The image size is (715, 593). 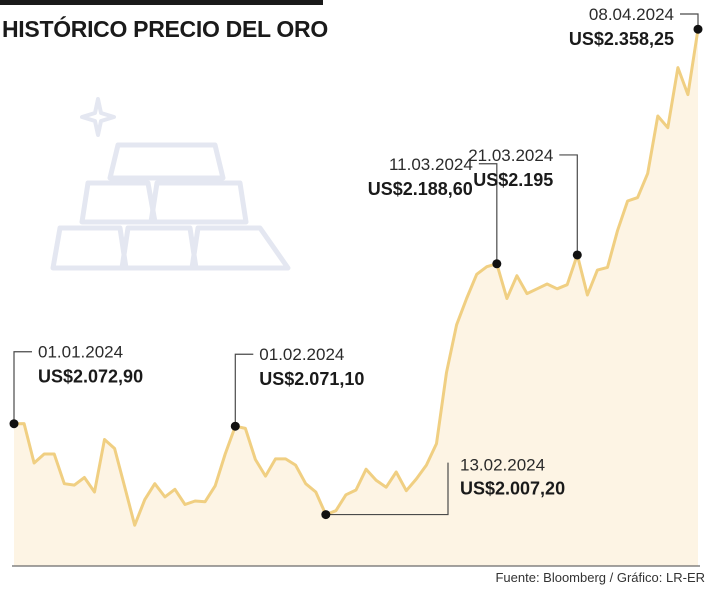 What do you see at coordinates (420, 189) in the screenshot?
I see `annotation-value: US$2.188,60` at bounding box center [420, 189].